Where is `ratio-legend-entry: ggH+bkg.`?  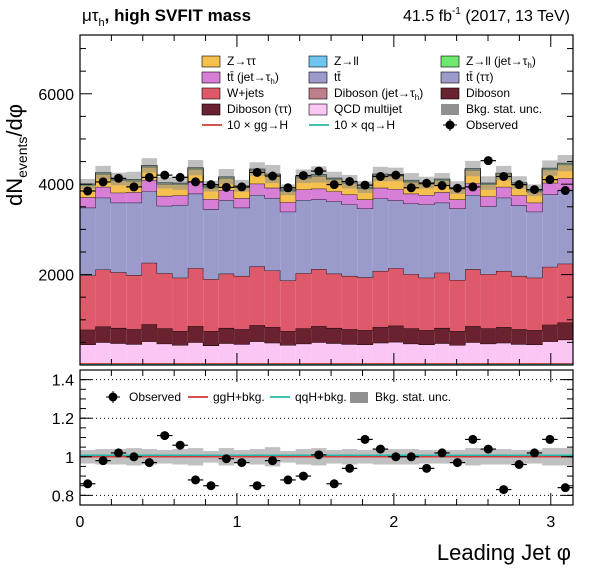 ratio-legend-entry: ggH+bkg. is located at coordinates (226, 397).